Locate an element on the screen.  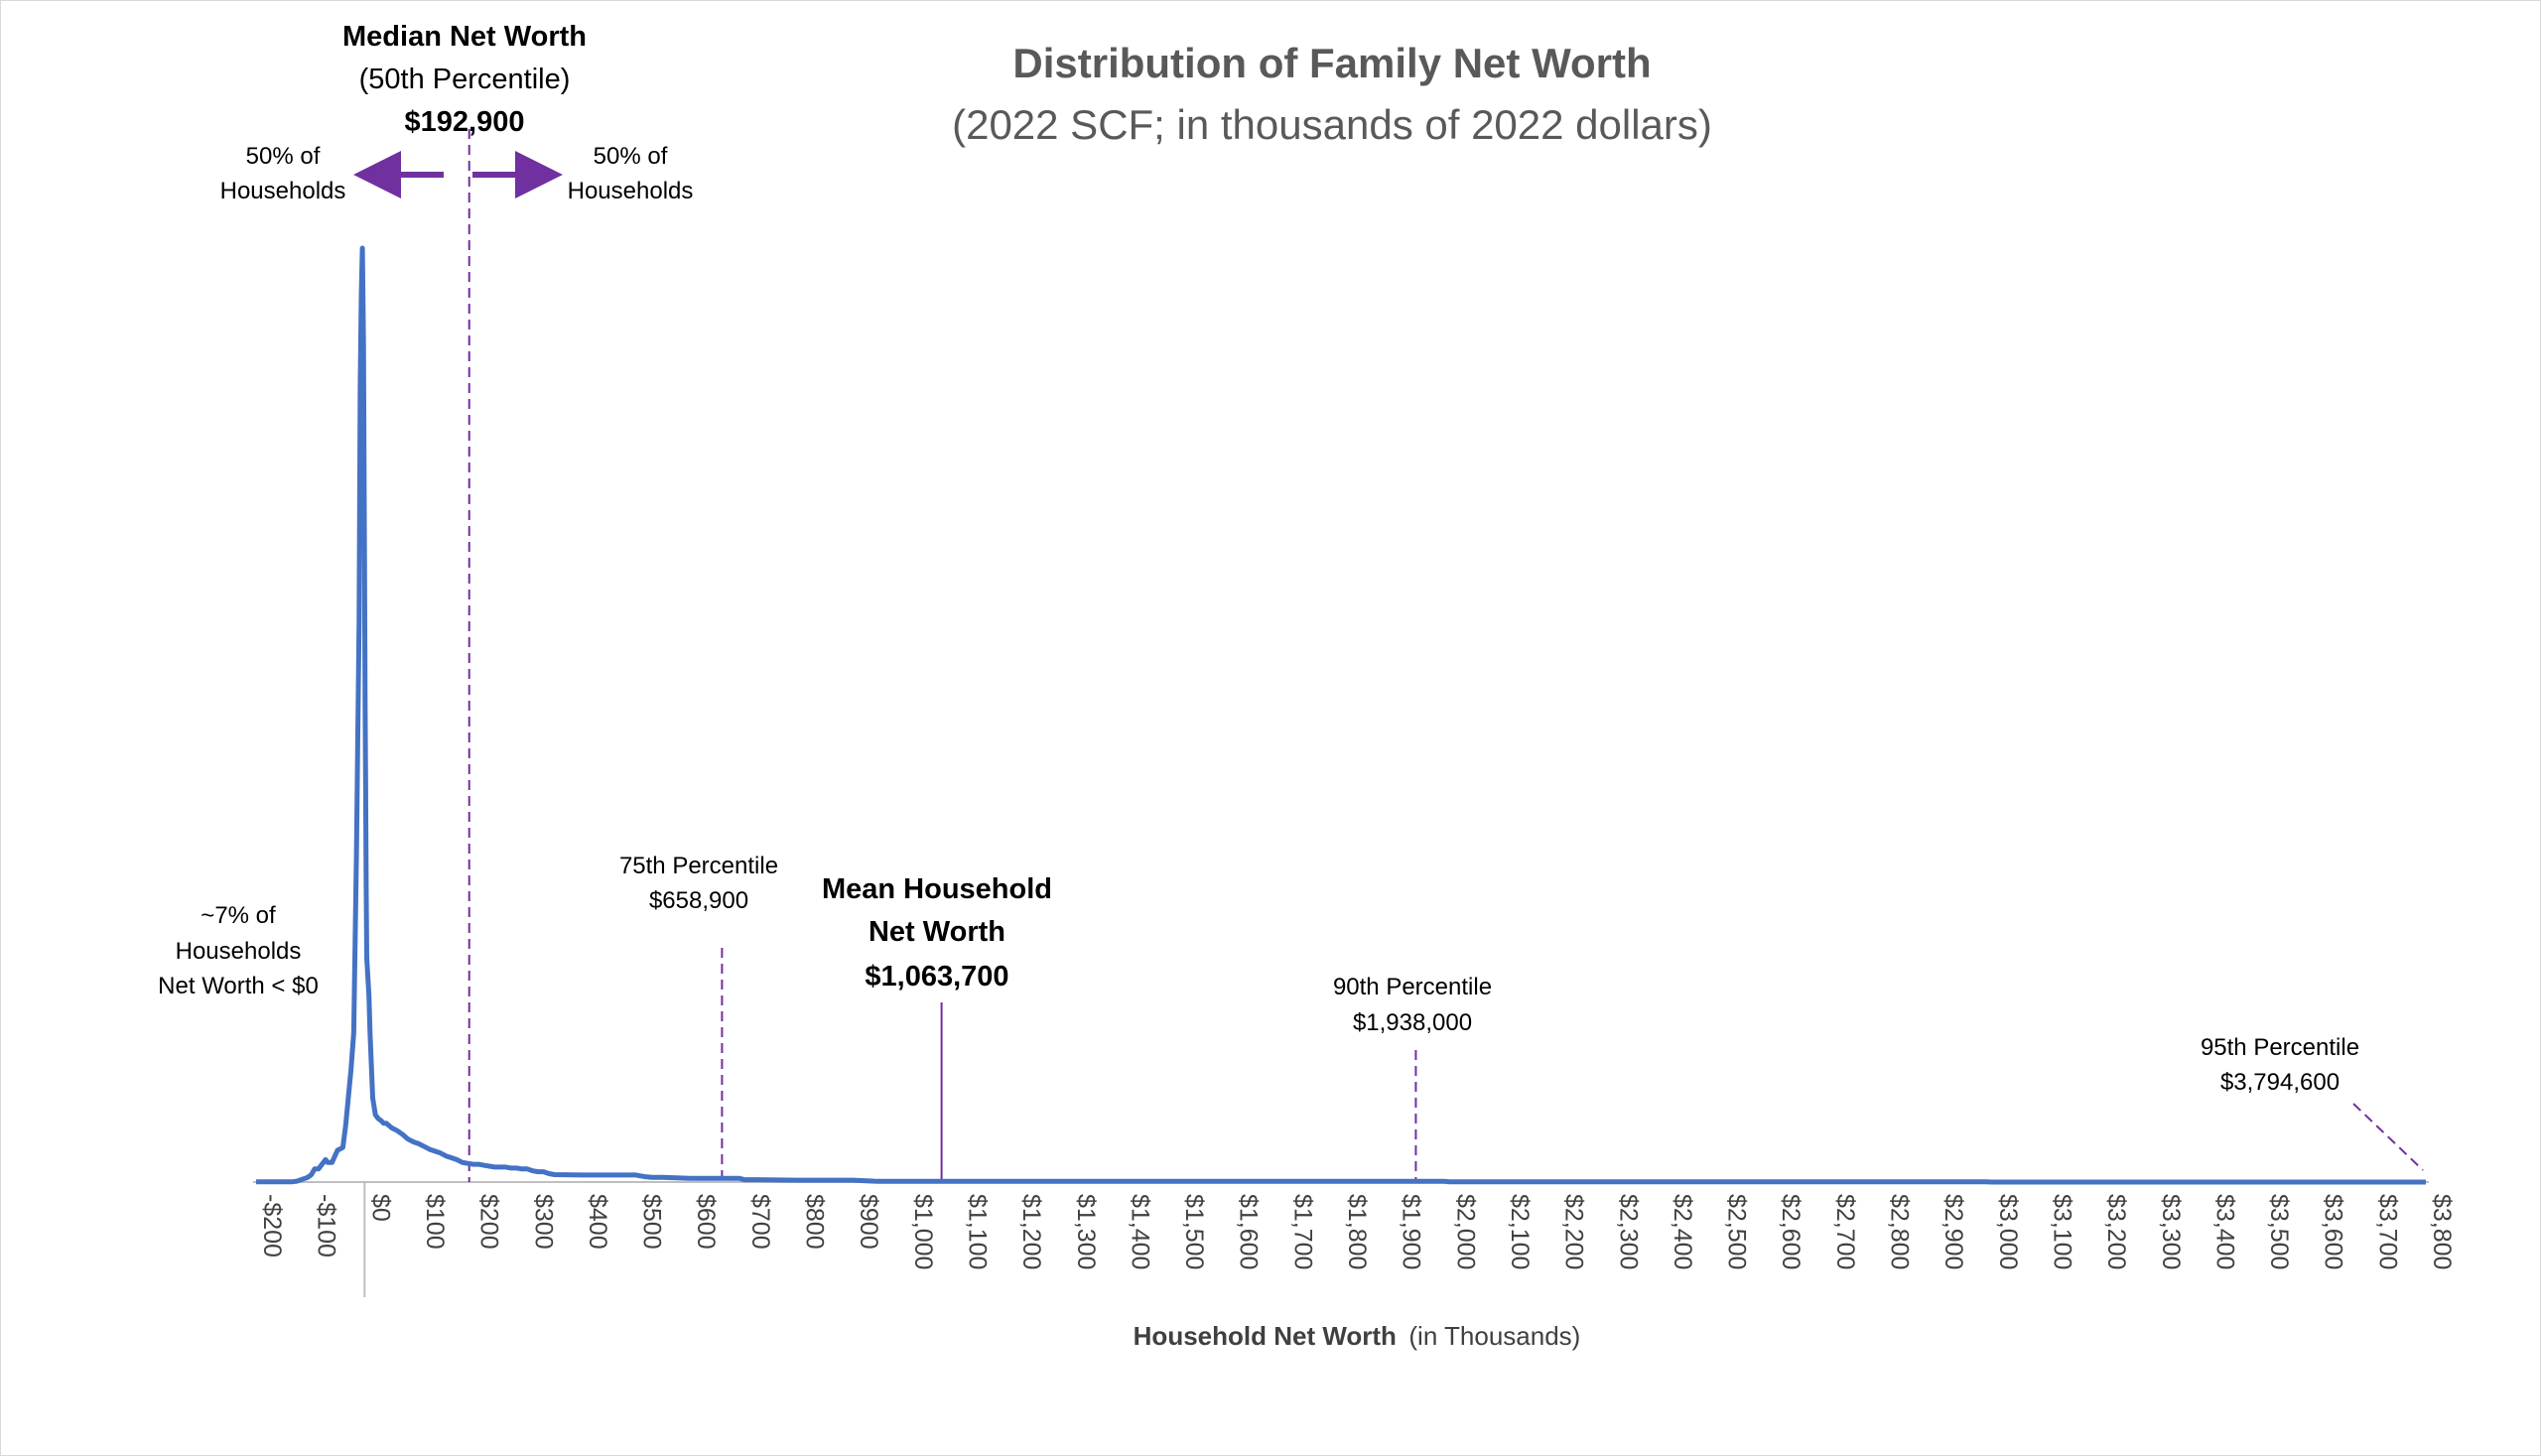
x-tick-label: $100 is located at coordinates (435, 1222).